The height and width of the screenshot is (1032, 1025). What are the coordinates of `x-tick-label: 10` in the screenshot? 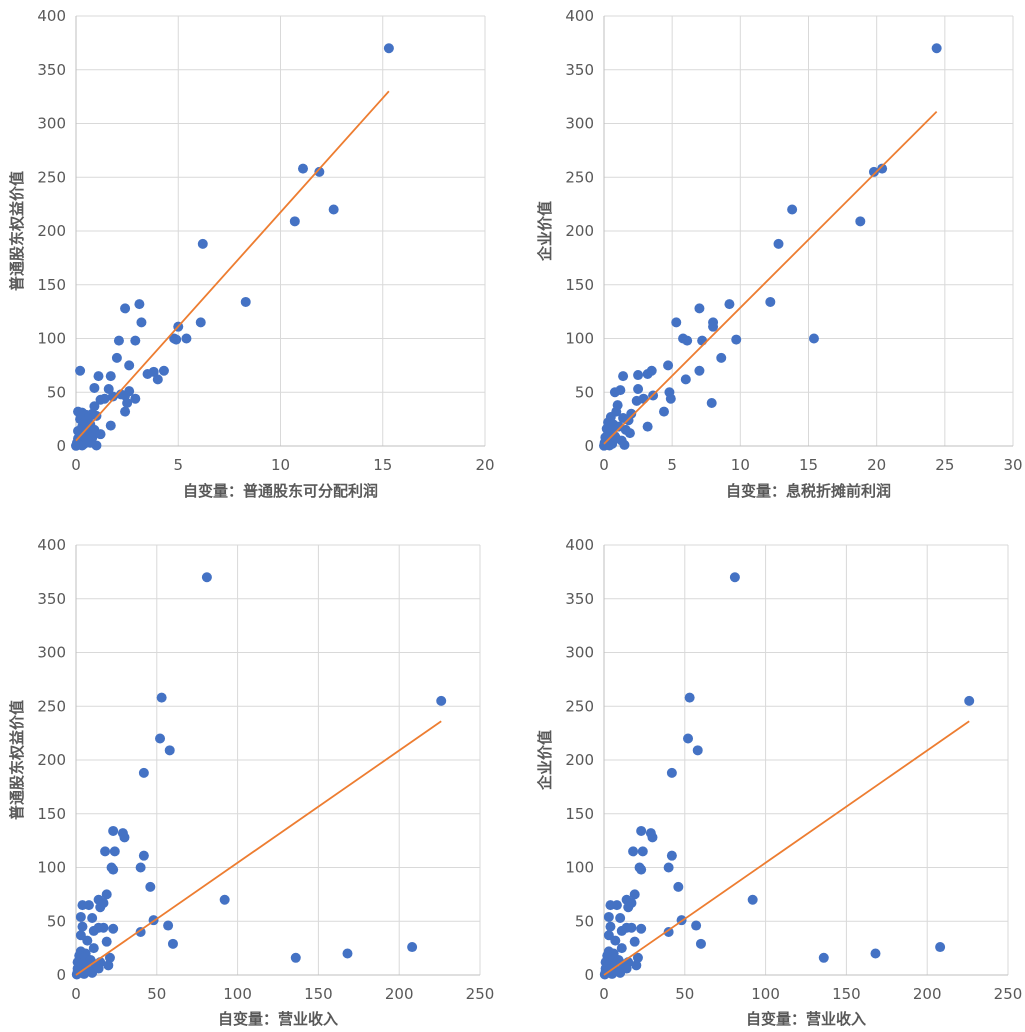 It's located at (280, 465).